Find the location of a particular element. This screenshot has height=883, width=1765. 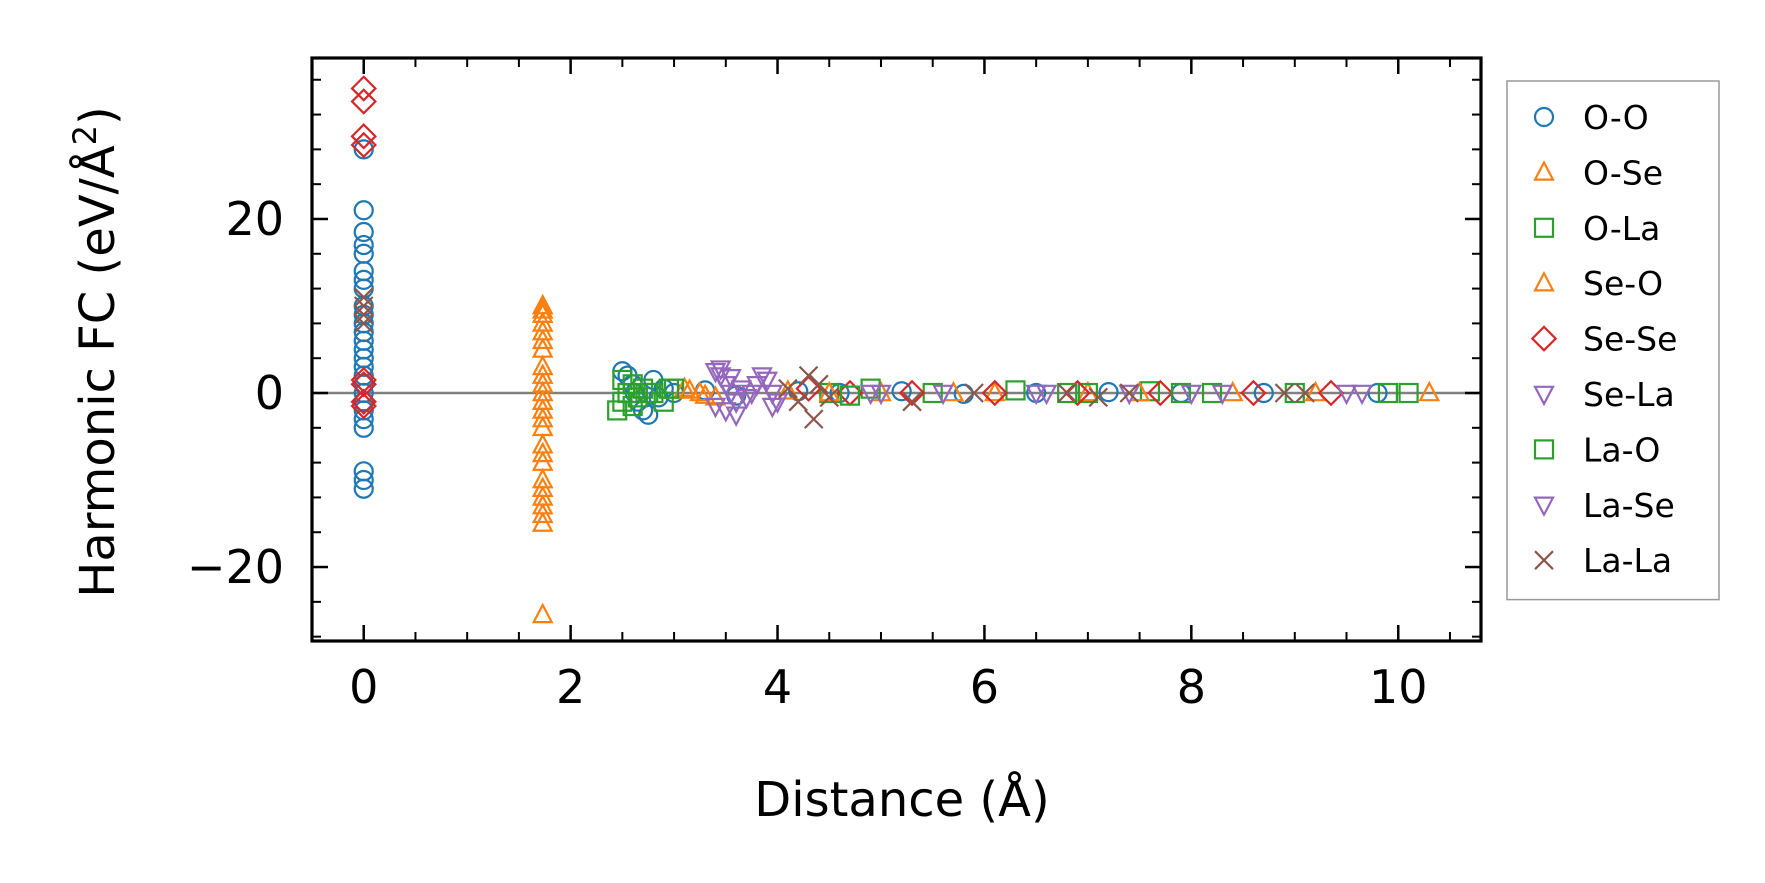

y-axis-label: Harmonic FC (eV/Å2) is located at coordinates (96, 352).